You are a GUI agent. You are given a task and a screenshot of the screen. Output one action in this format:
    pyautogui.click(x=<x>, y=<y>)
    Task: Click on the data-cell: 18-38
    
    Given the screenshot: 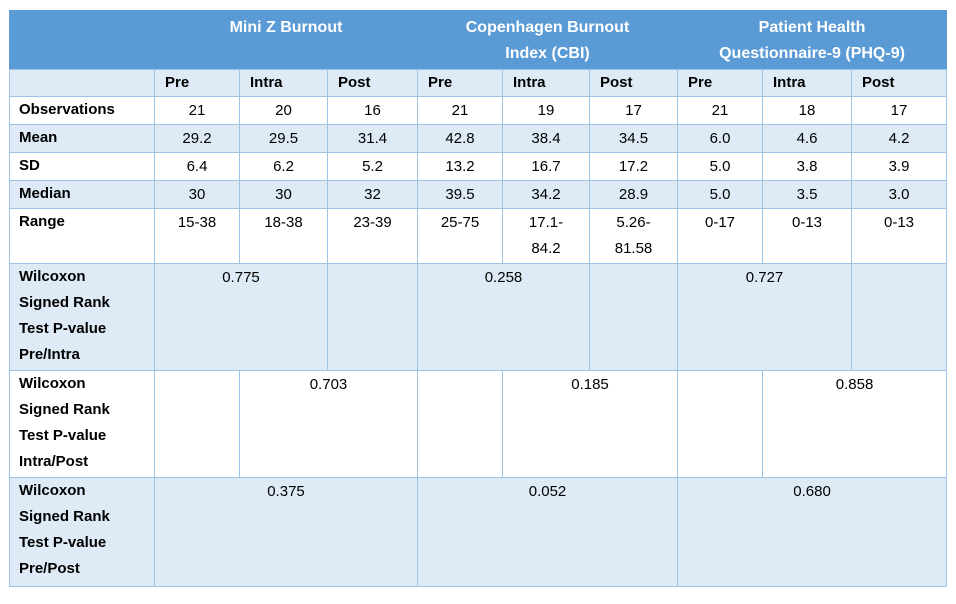 What is the action you would take?
    pyautogui.click(x=283, y=236)
    